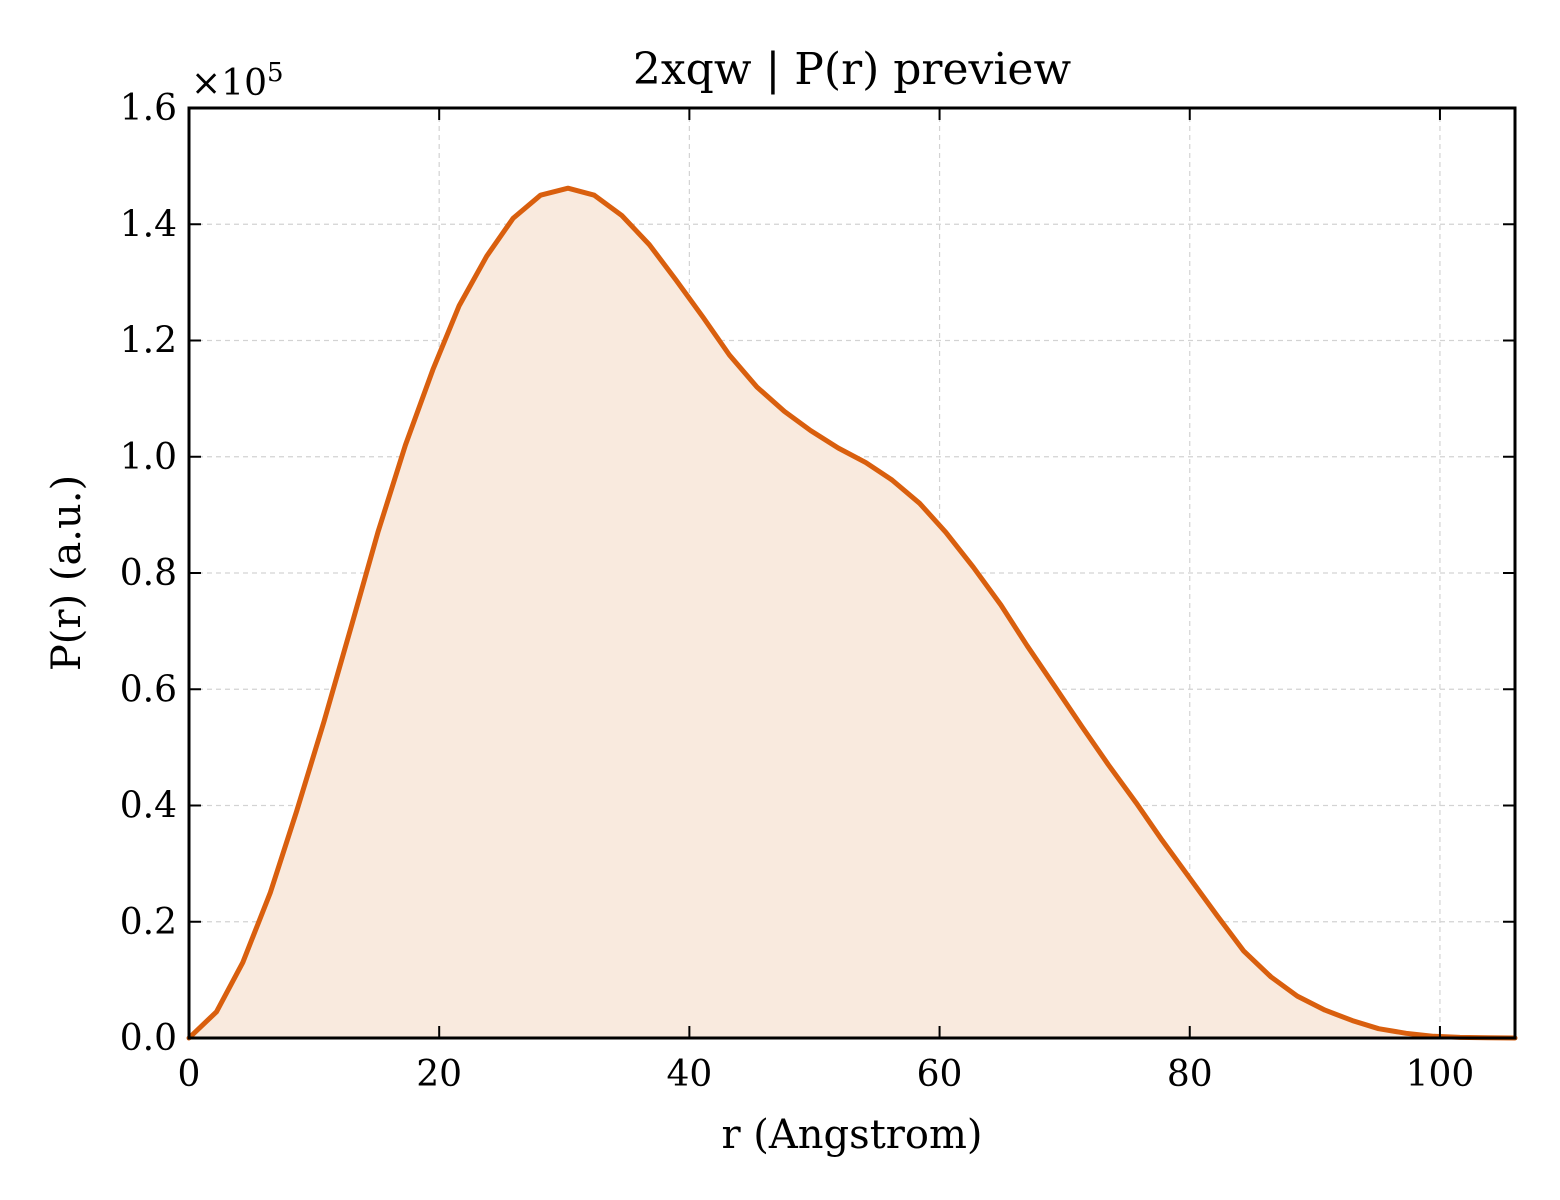 The width and height of the screenshot is (1560, 1200). What do you see at coordinates (148, 922) in the screenshot?
I see `y-tick-label: 0.2` at bounding box center [148, 922].